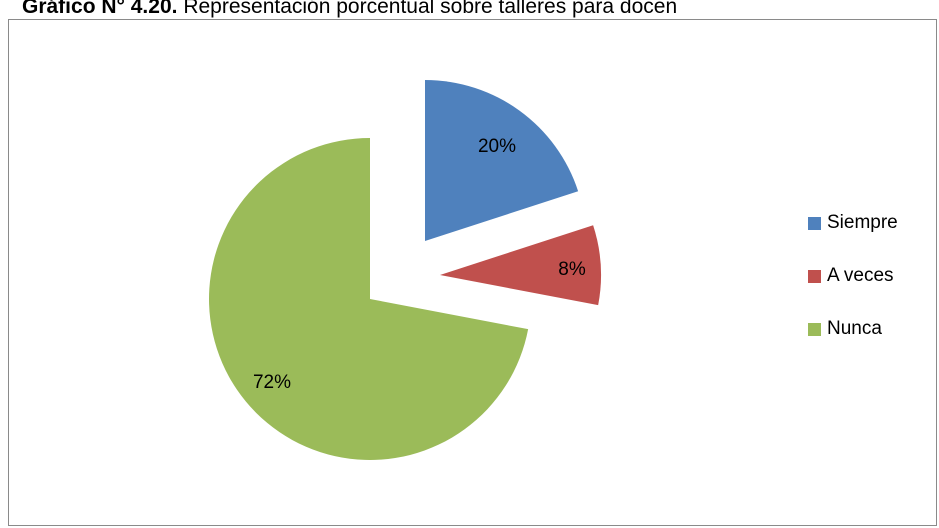 The height and width of the screenshot is (528, 939). I want to click on legend-item-nunca: Nunca, so click(853, 329).